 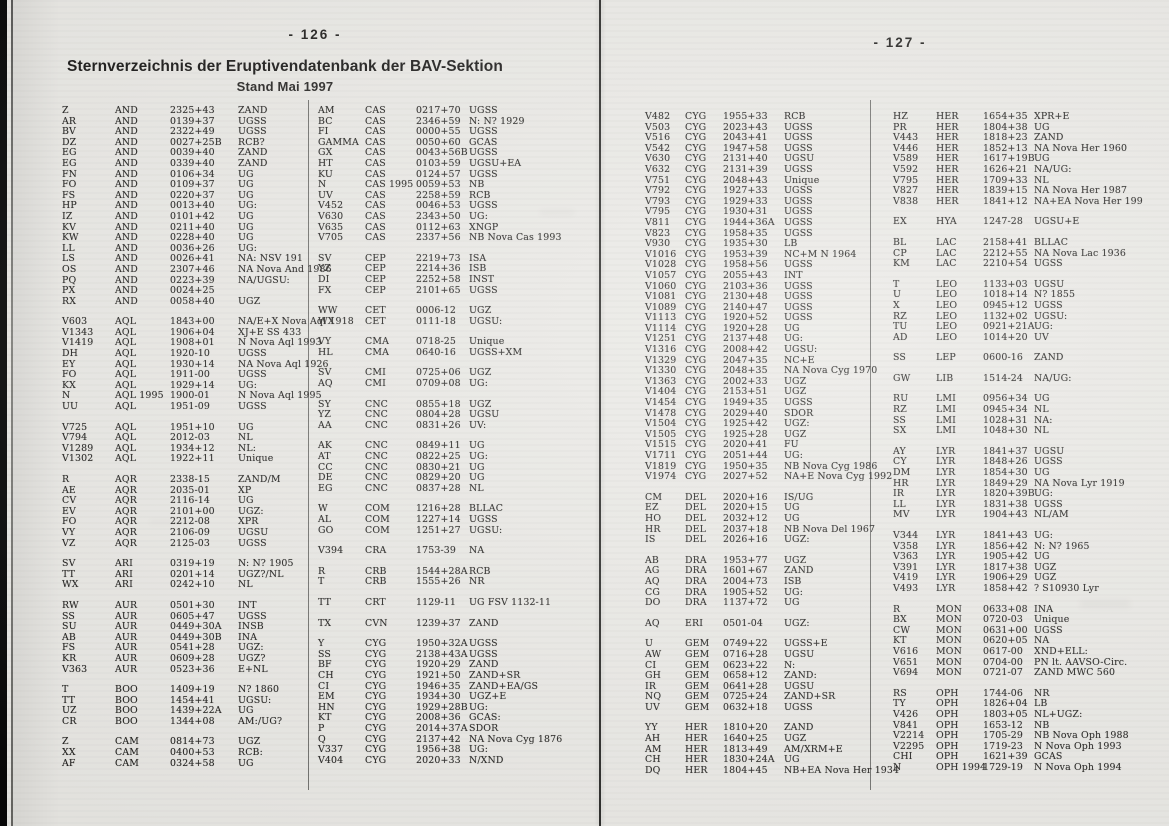 What do you see at coordinates (1029, 473) in the screenshot?
I see `table-row: DM LYR 1854+30 UG` at bounding box center [1029, 473].